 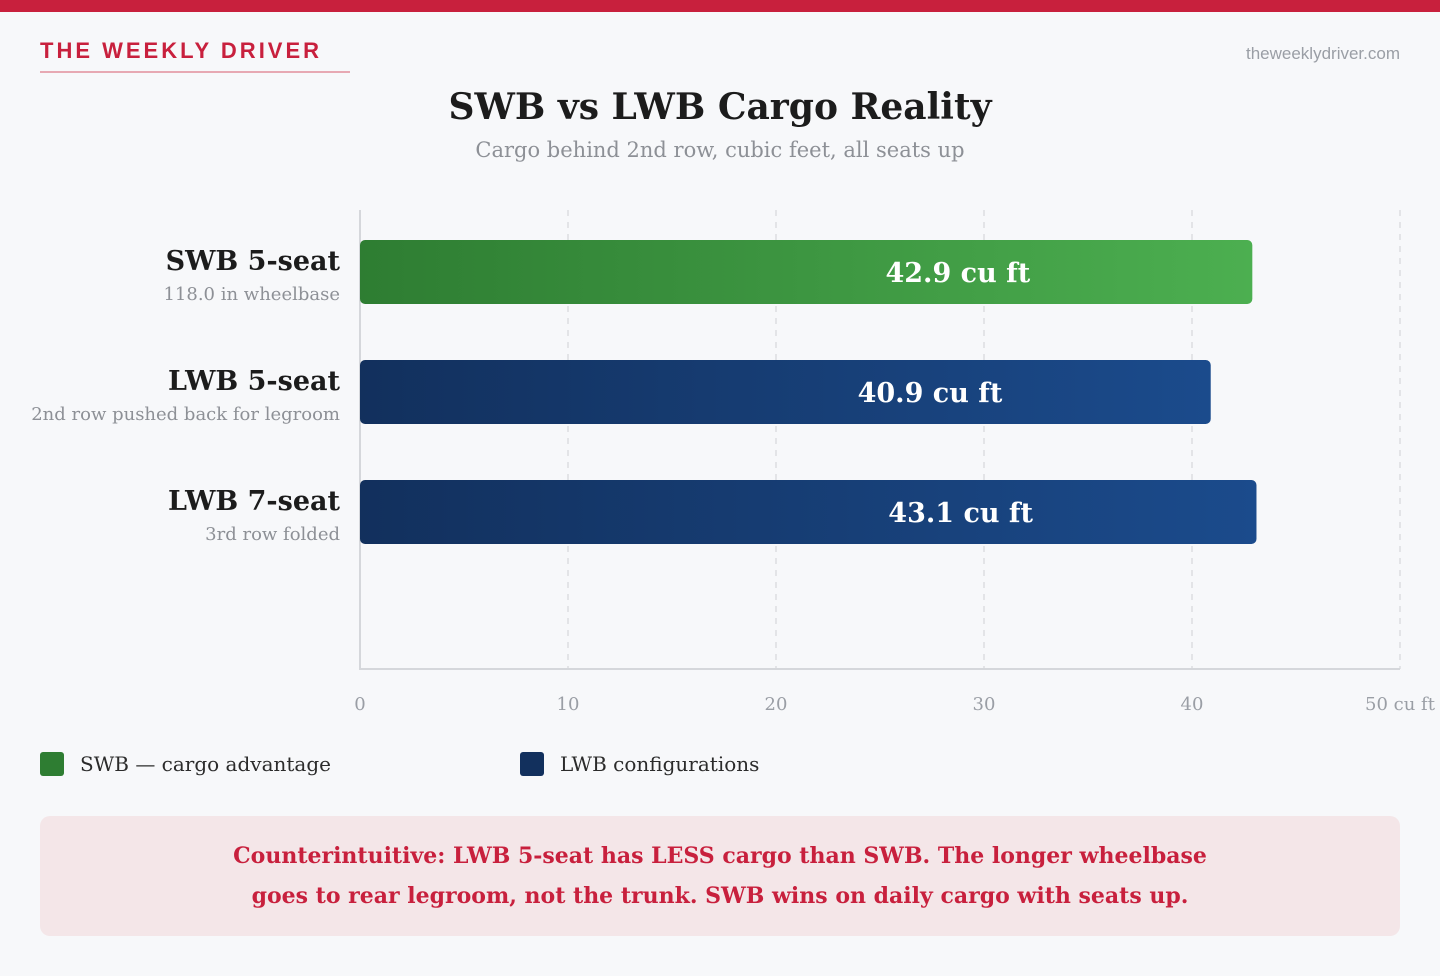 I want to click on bar-value-label: 40.9 cu ft, so click(x=930, y=393).